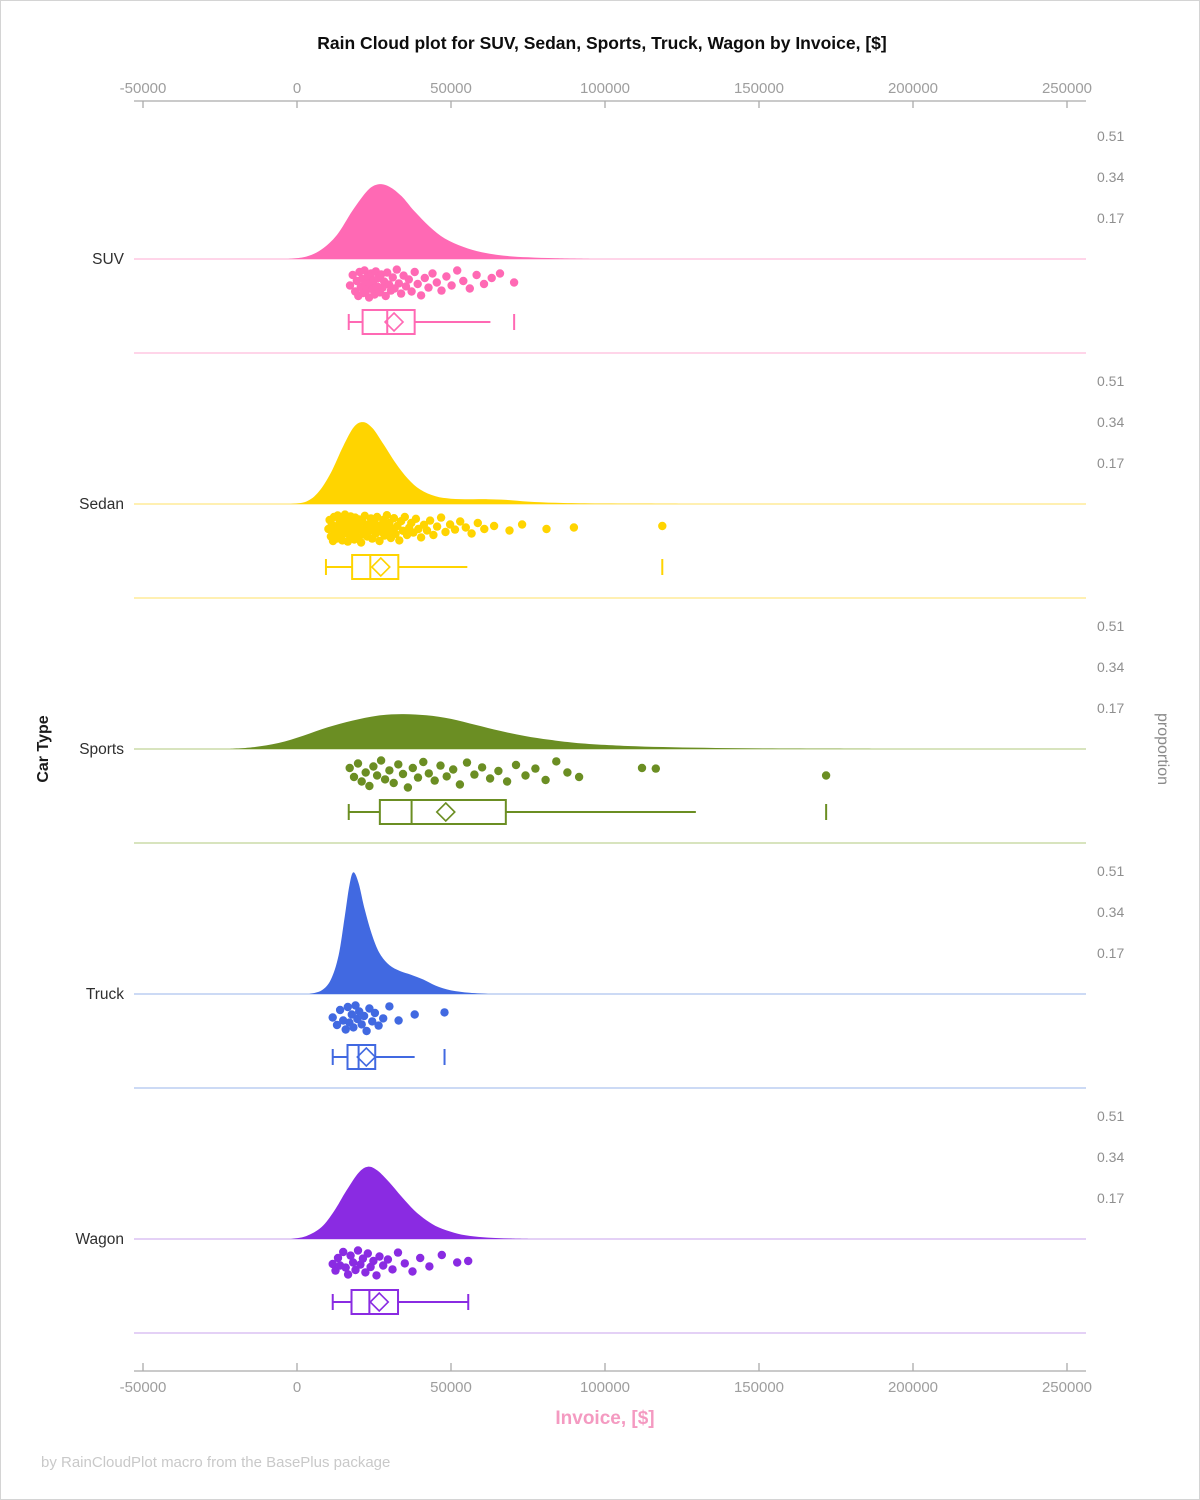 The height and width of the screenshot is (1500, 1200). What do you see at coordinates (608, 241) in the screenshot?
I see `panel-suv: 0.51 0.34 0.17 SUV` at bounding box center [608, 241].